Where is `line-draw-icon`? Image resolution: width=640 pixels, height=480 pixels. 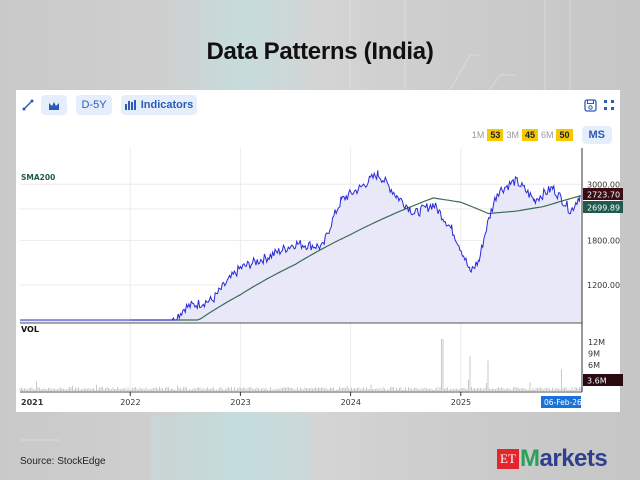
line-draw-icon is located at coordinates (28, 105).